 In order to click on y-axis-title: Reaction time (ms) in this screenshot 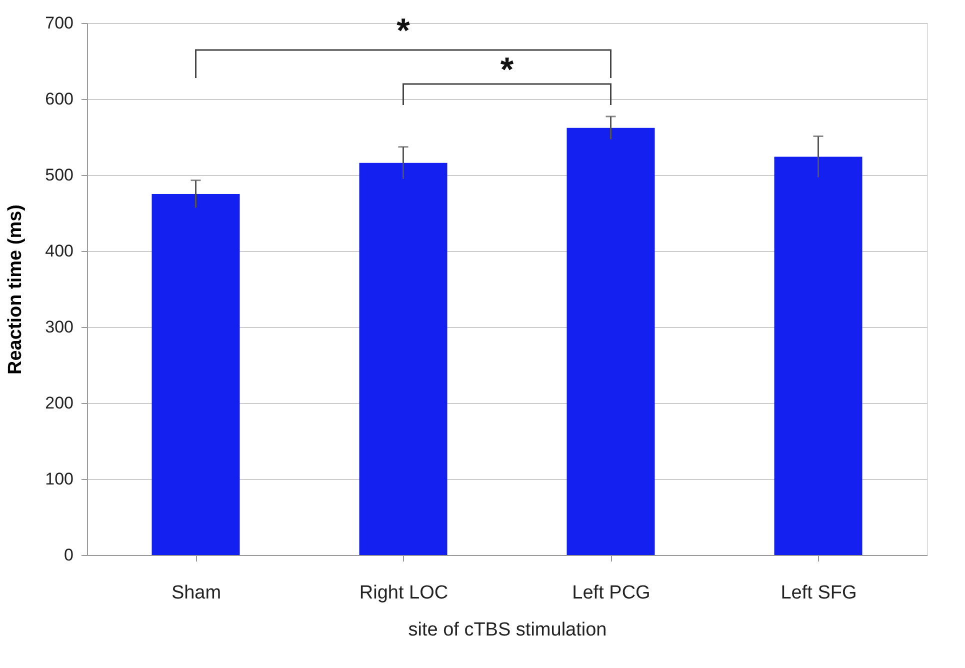, I will do `click(15, 289)`.